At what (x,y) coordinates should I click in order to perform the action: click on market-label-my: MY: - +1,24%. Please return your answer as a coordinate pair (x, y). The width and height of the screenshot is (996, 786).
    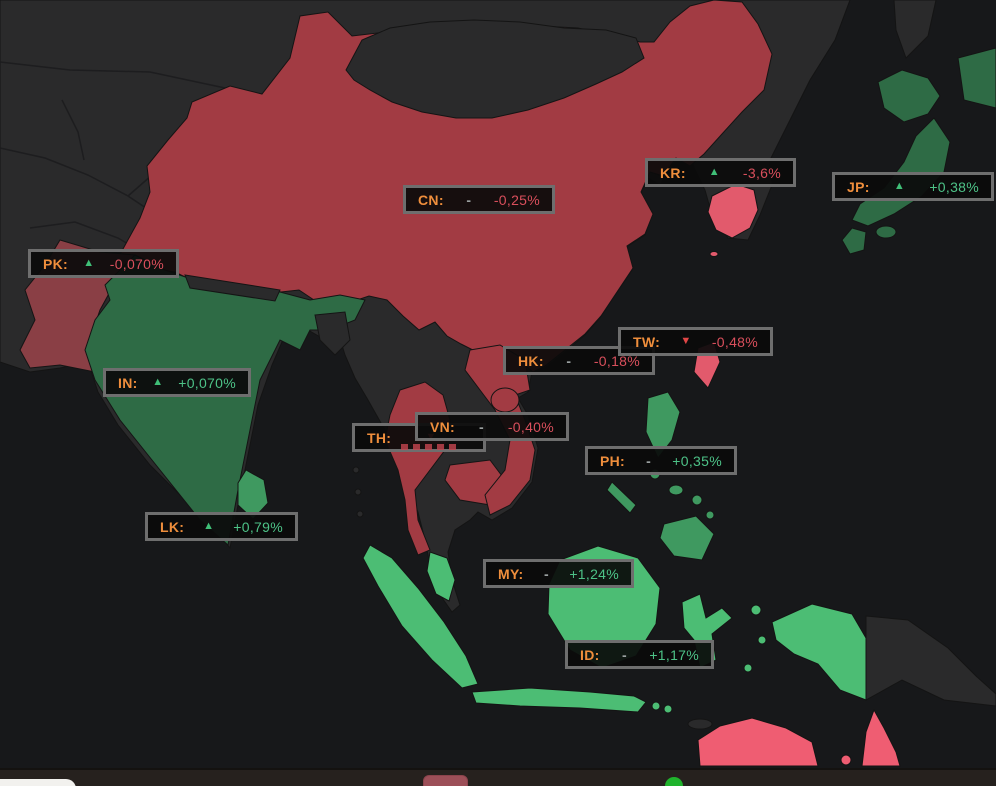
    Looking at the image, I should click on (558, 573).